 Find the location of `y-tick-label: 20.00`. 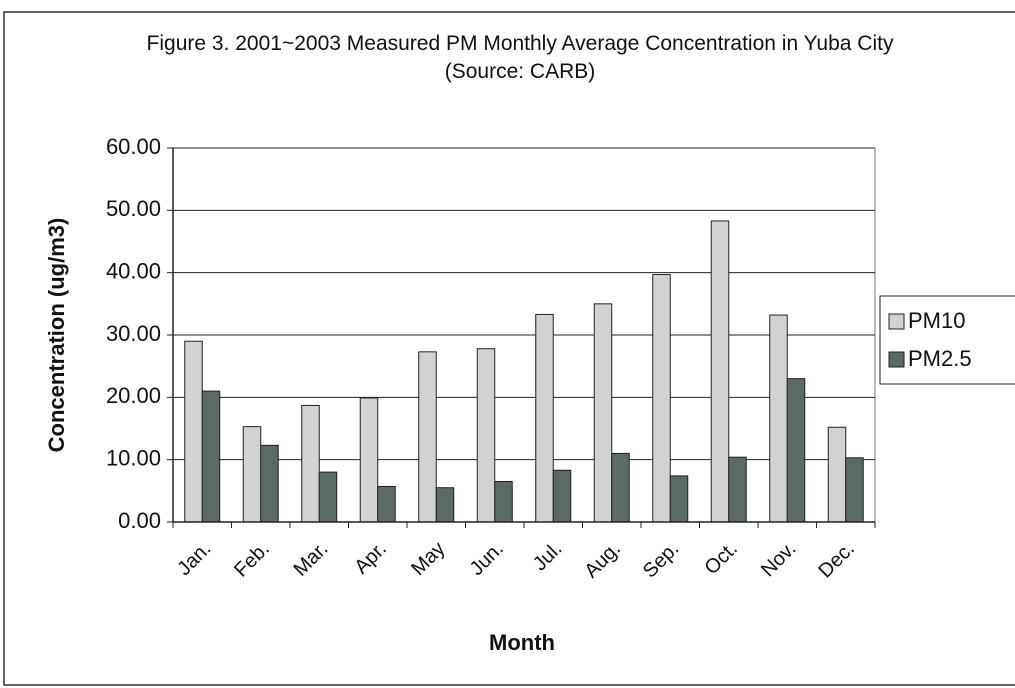

y-tick-label: 20.00 is located at coordinates (133, 395).